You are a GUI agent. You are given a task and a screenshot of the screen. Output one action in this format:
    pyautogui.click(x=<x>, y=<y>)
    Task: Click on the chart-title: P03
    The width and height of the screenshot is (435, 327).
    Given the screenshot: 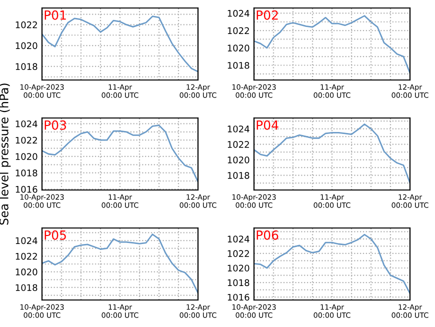 What is the action you would take?
    pyautogui.click(x=55, y=125)
    